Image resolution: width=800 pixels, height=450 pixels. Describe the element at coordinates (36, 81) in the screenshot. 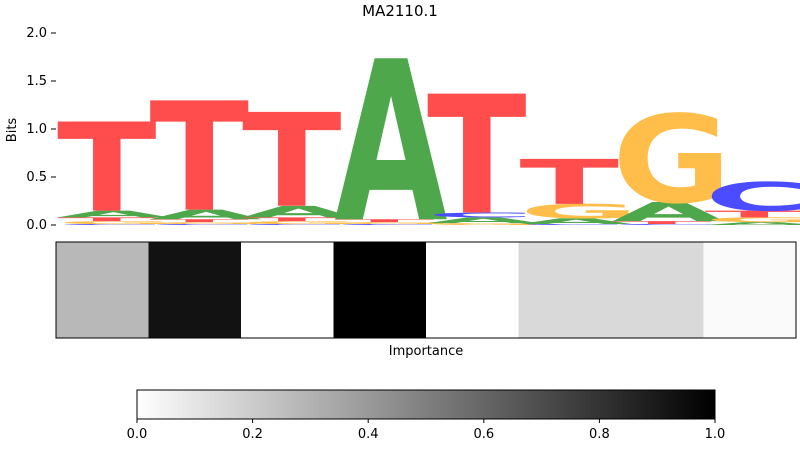

I see `y-tick-label: 1.5` at that location.